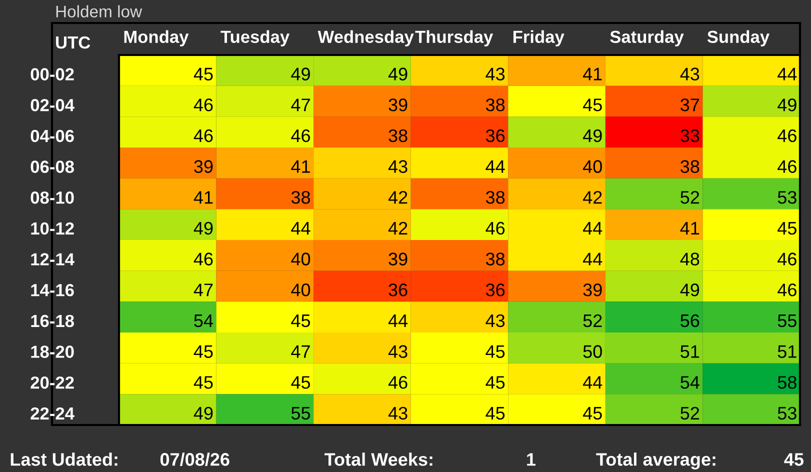 This screenshot has width=811, height=472. I want to click on y-tick-label: 22-24, so click(52, 413).